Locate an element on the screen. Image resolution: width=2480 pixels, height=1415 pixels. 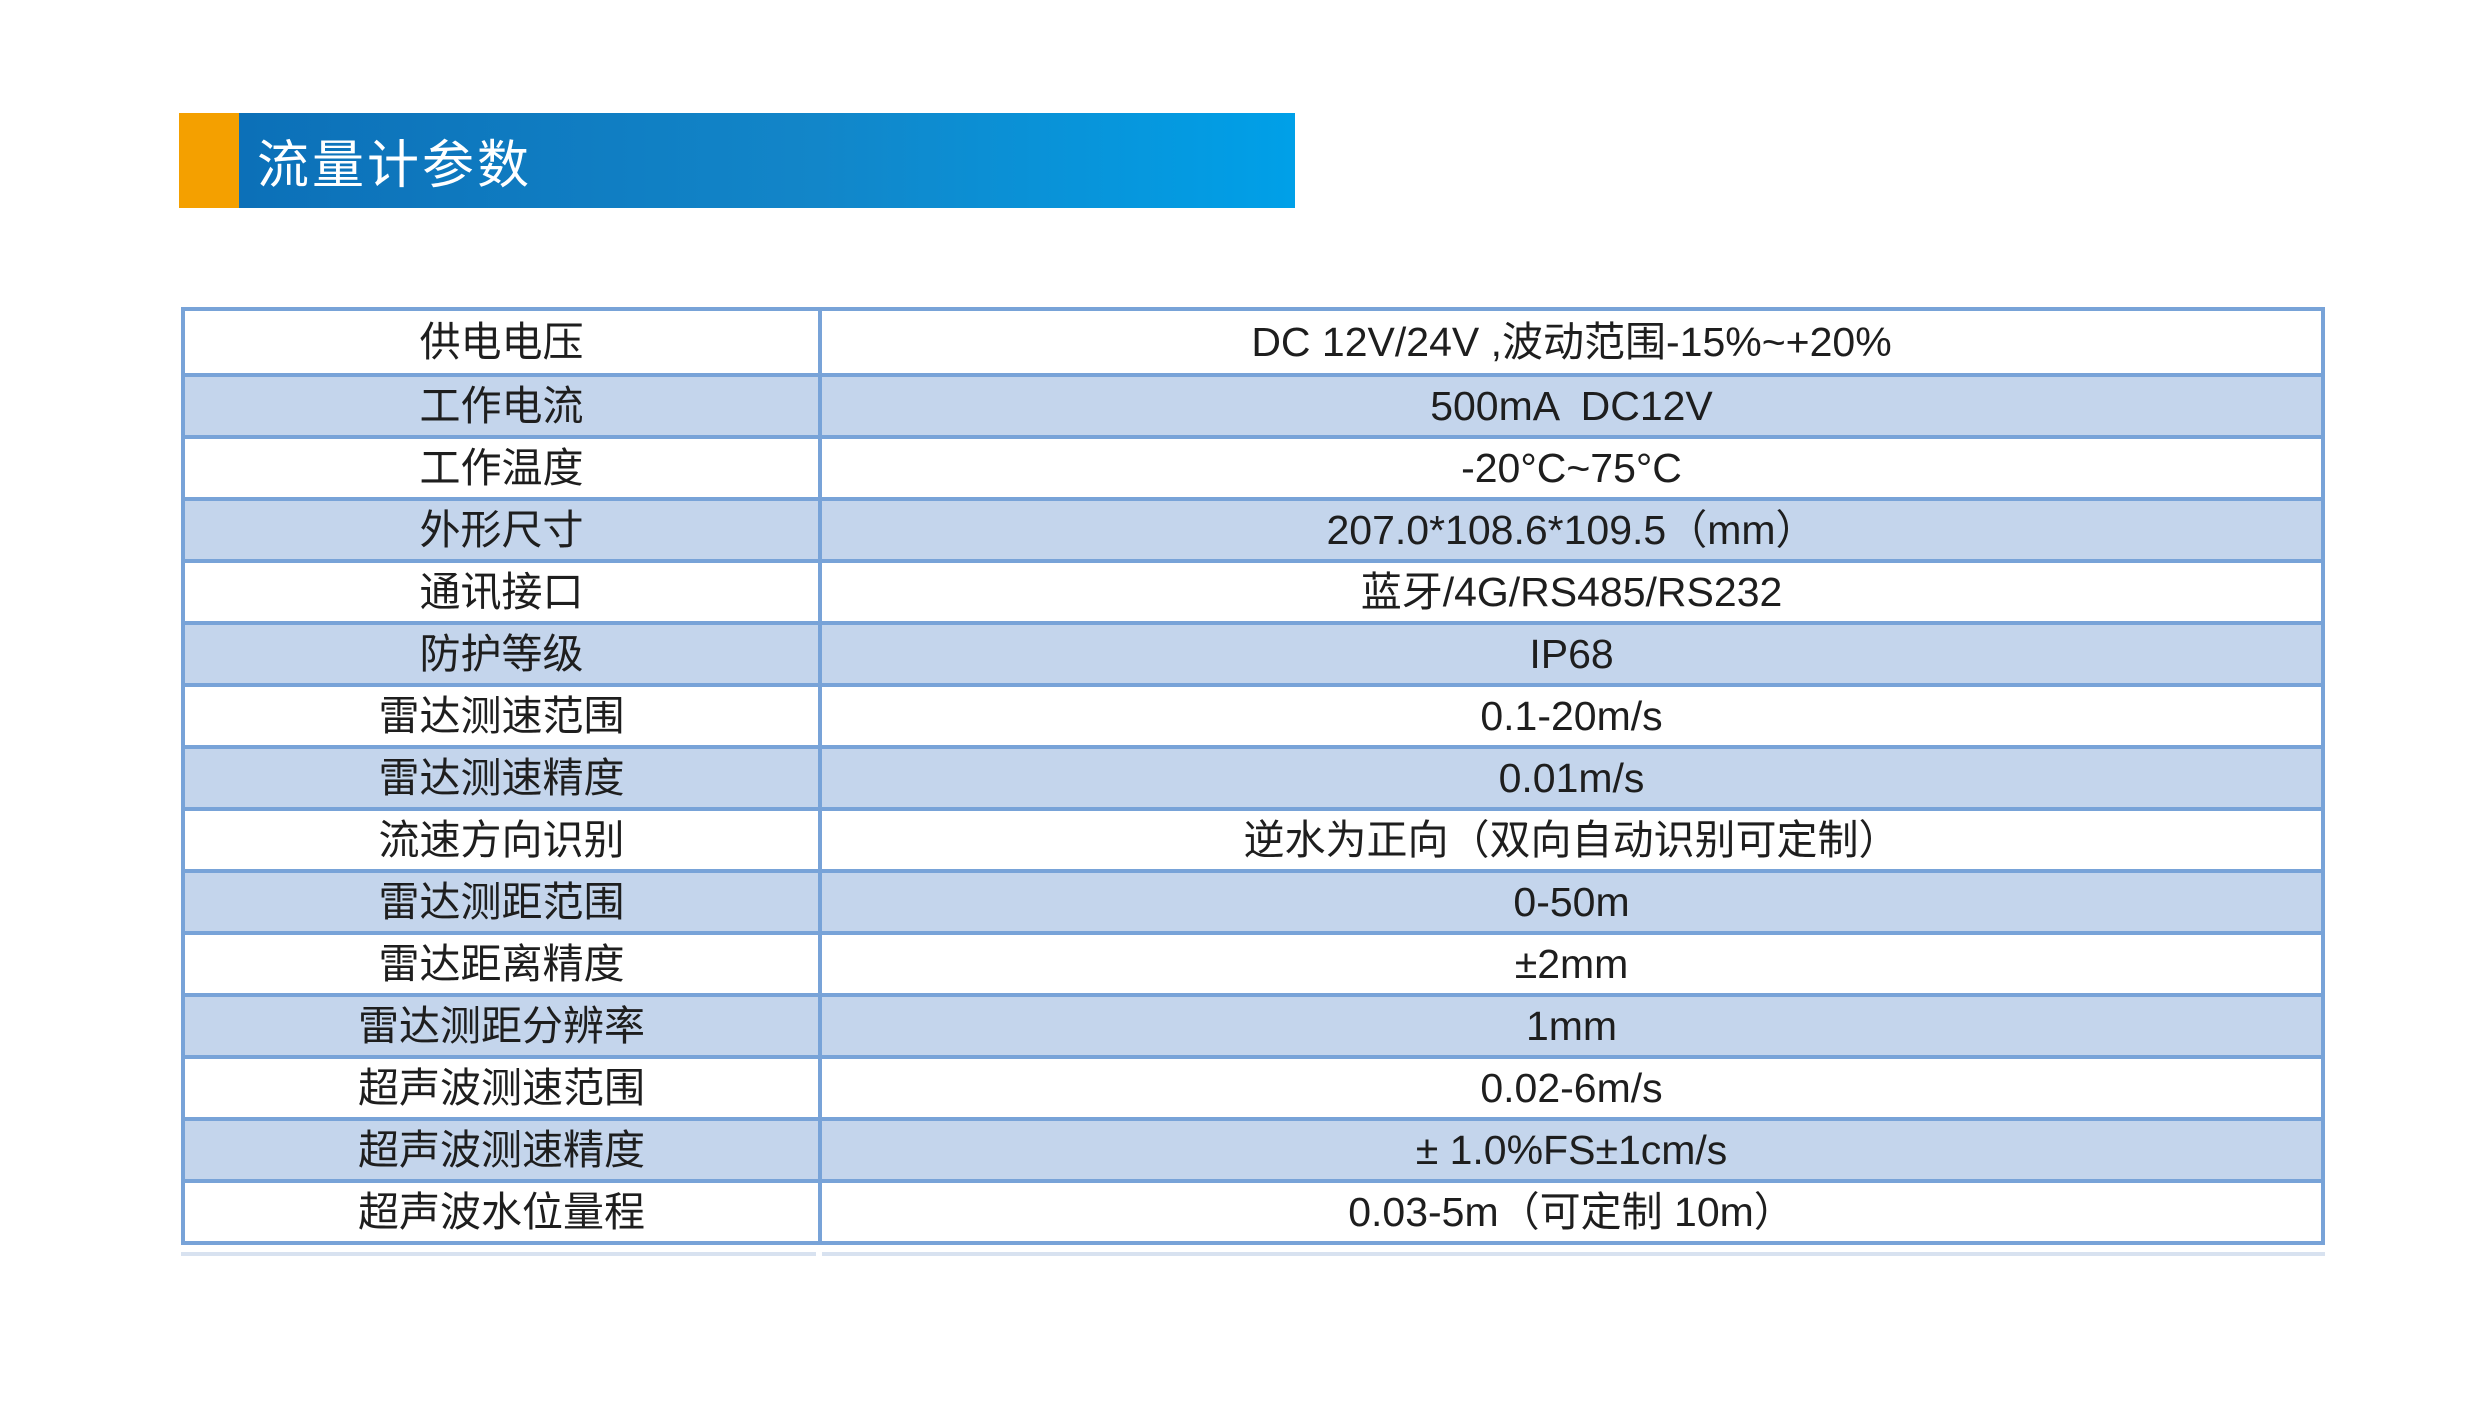
param-label-cell: 雷达测距分辨率 is located at coordinates (503, 1026).